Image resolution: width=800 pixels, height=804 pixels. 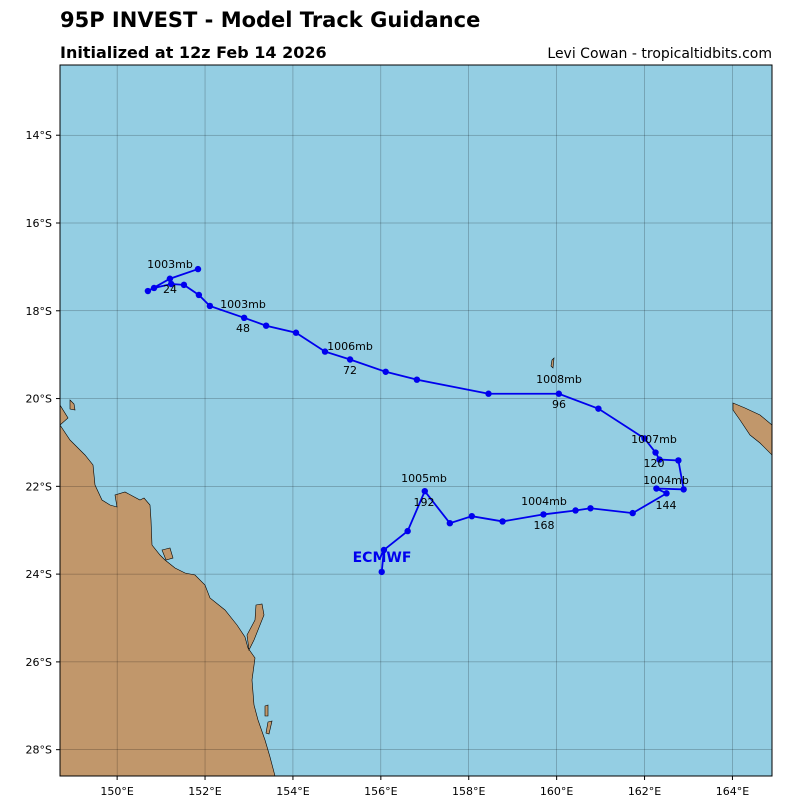 I want to click on y-tick-label: 20°S, so click(x=39, y=399).